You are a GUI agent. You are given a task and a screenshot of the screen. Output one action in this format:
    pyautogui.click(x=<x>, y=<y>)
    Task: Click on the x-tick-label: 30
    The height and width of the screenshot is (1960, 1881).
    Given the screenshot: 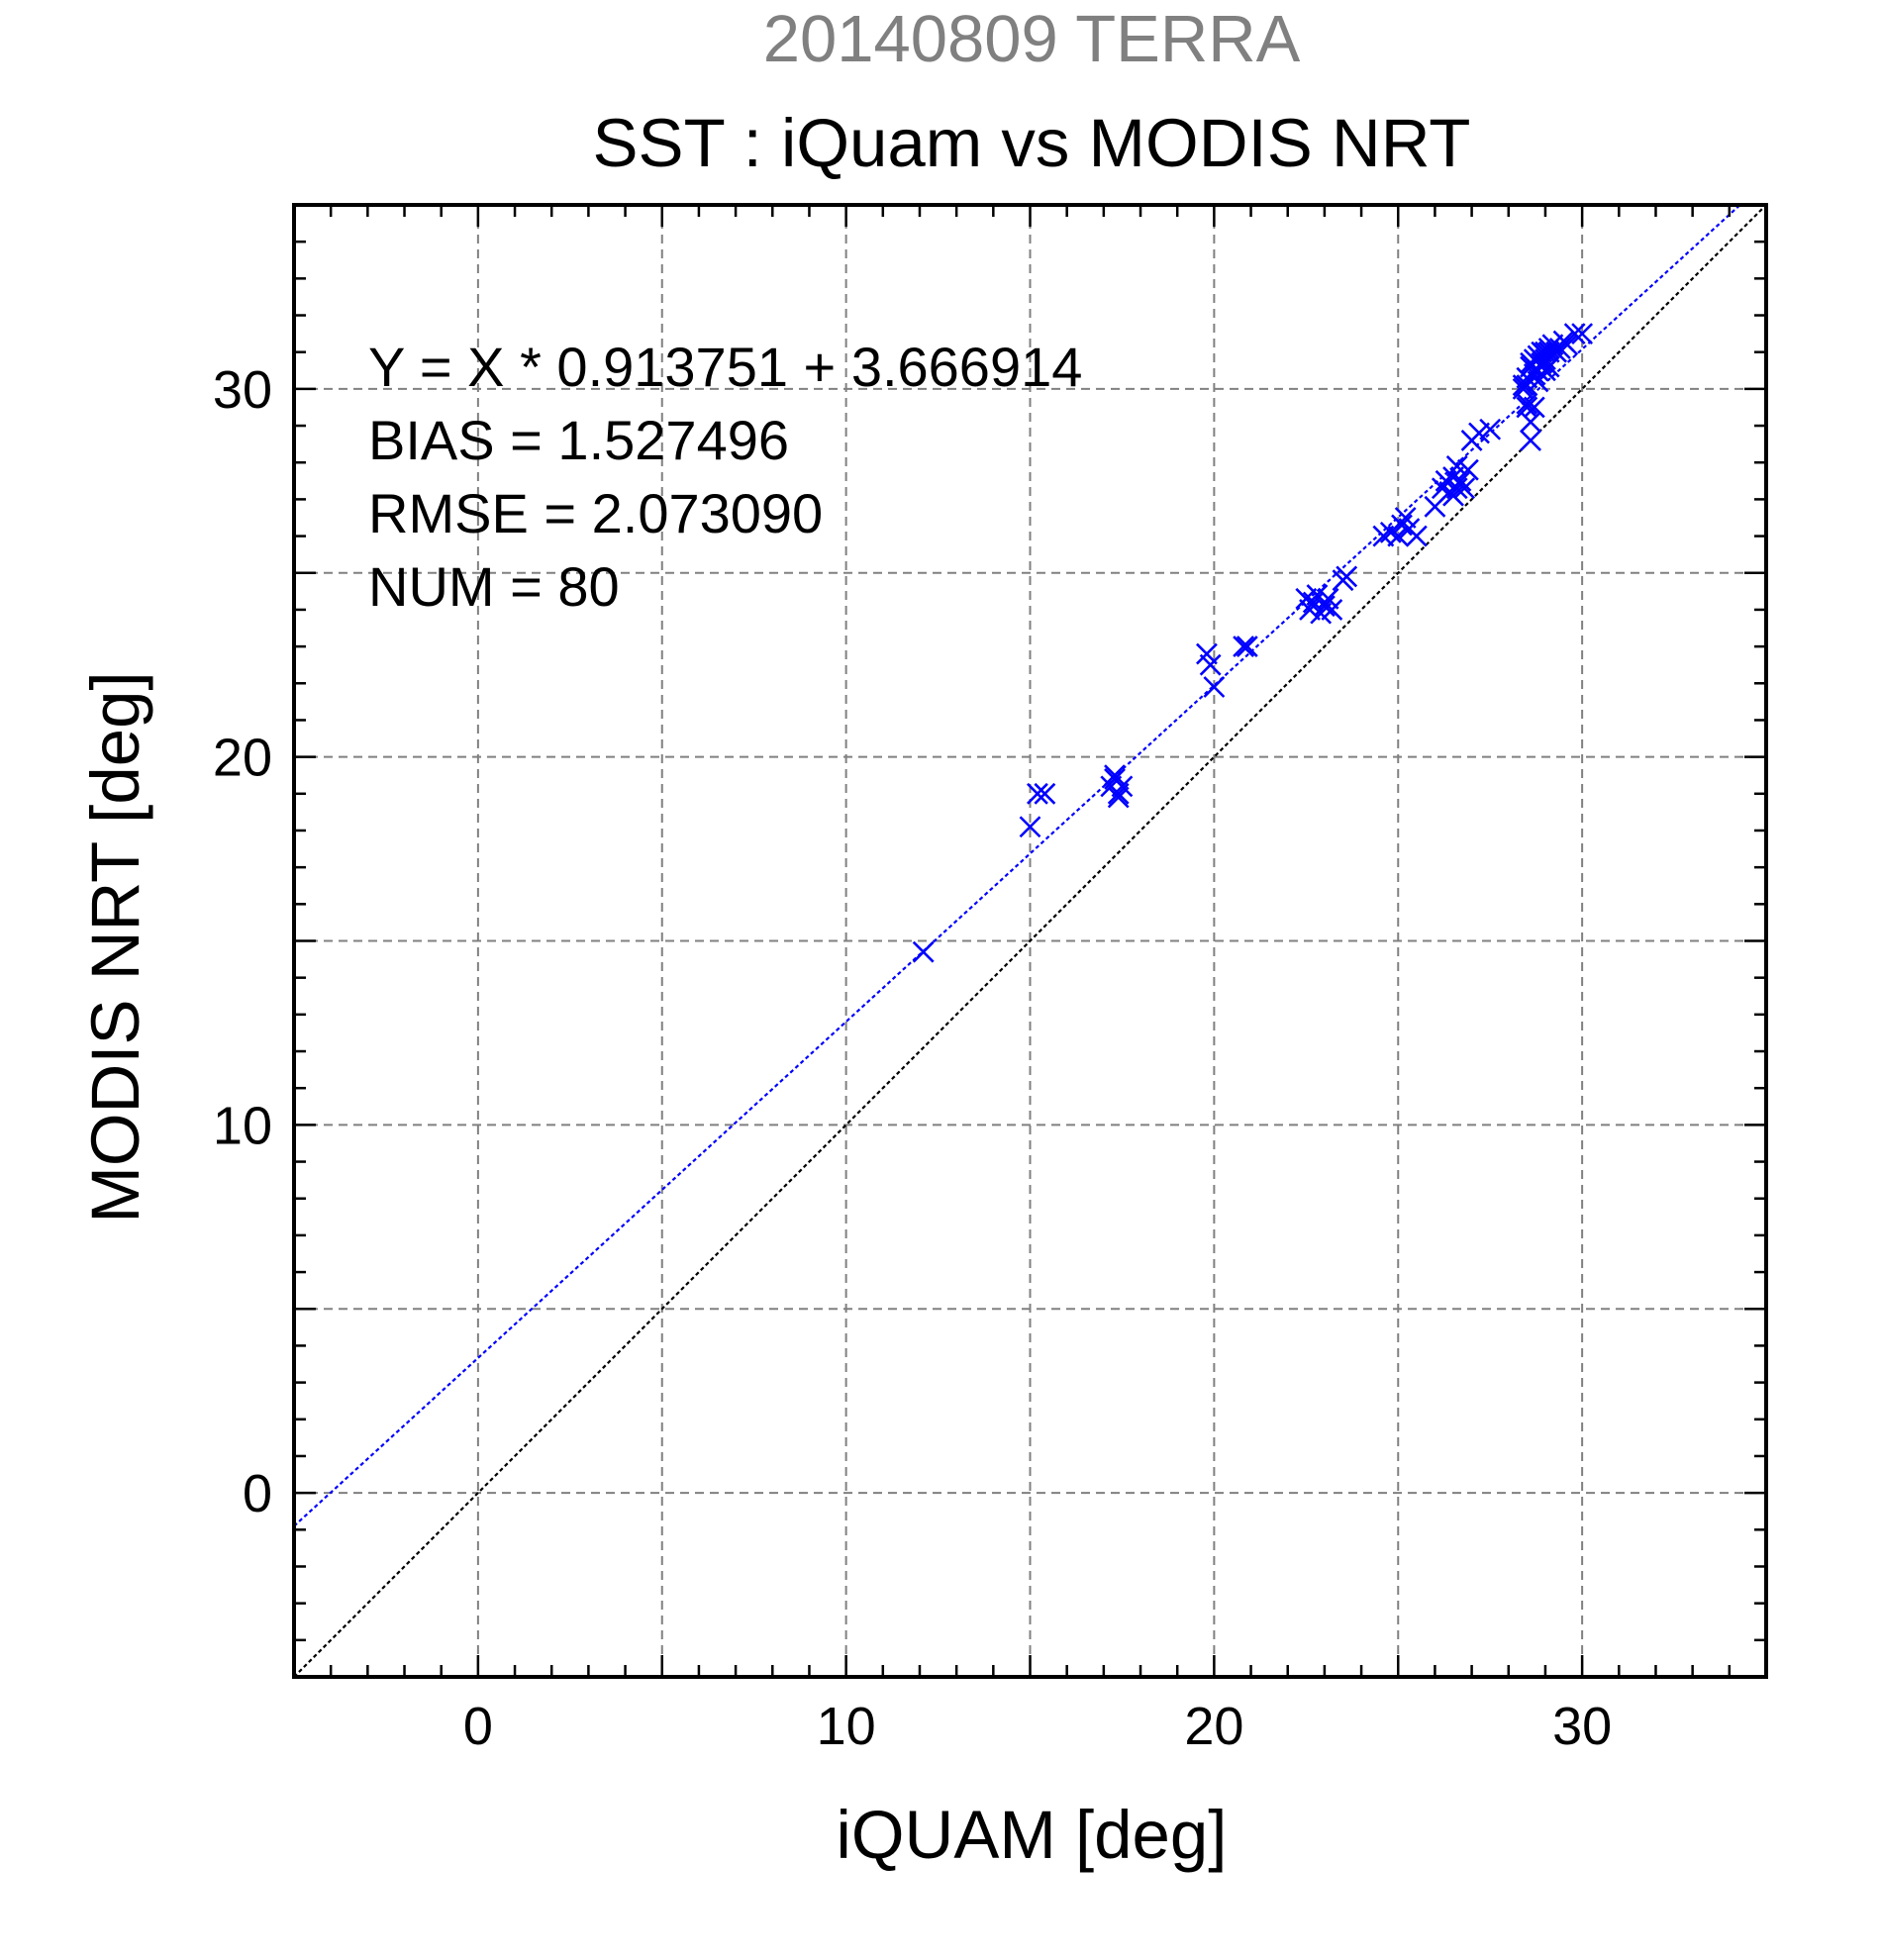 What is the action you would take?
    pyautogui.click(x=1582, y=1726)
    